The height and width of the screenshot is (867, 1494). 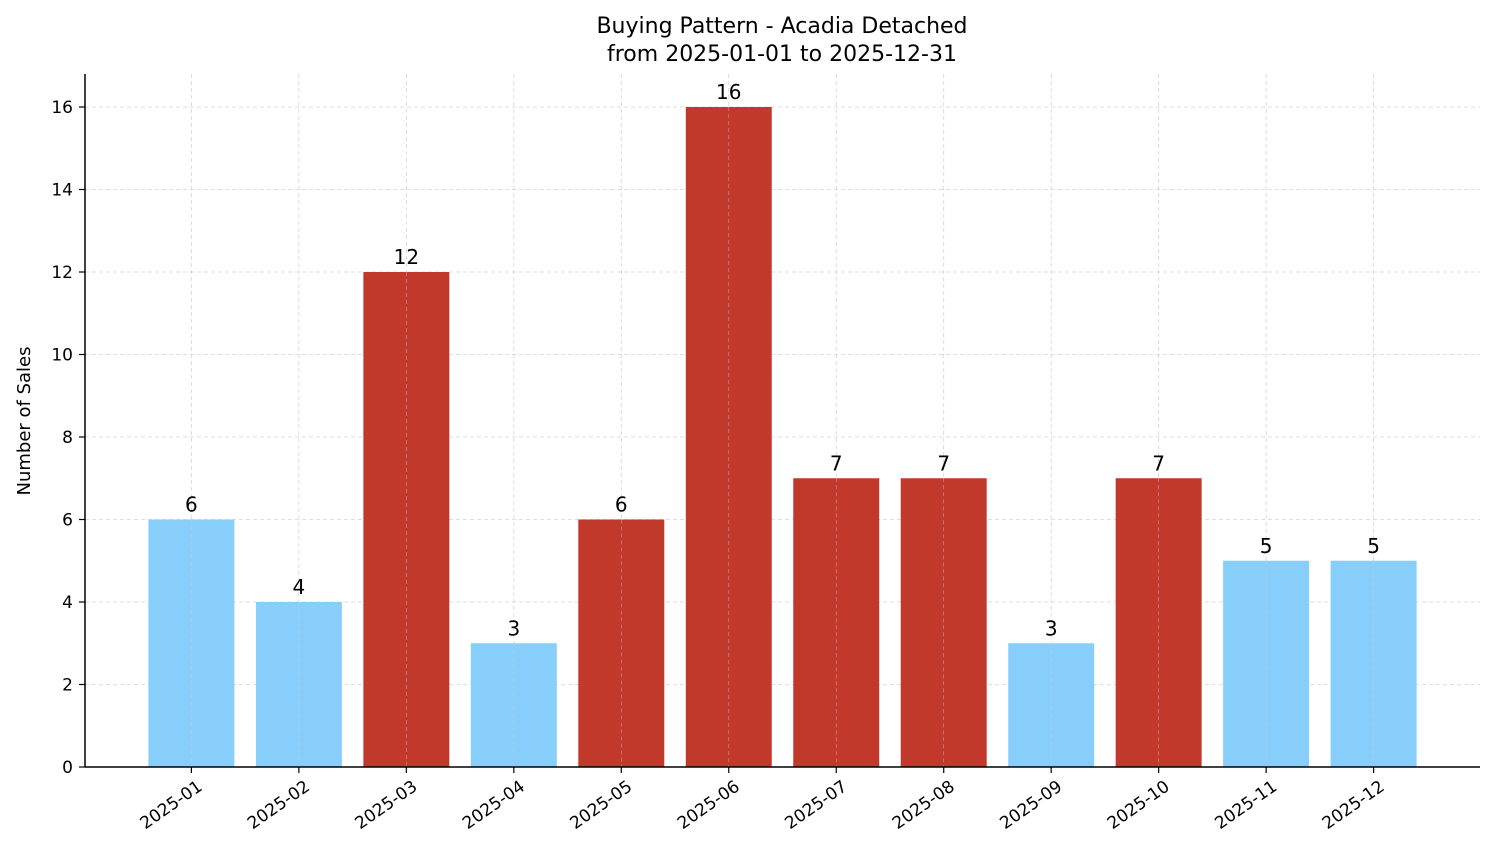 I want to click on y-axis-label: Number of Sales, so click(x=24, y=420).